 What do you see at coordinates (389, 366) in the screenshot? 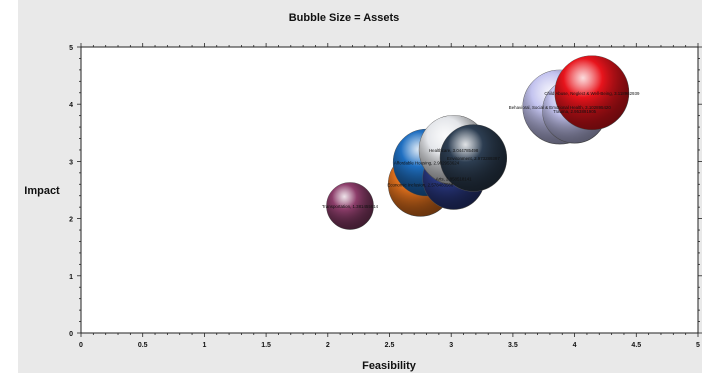
I see `x-axis-label: Feasibility` at bounding box center [389, 366].